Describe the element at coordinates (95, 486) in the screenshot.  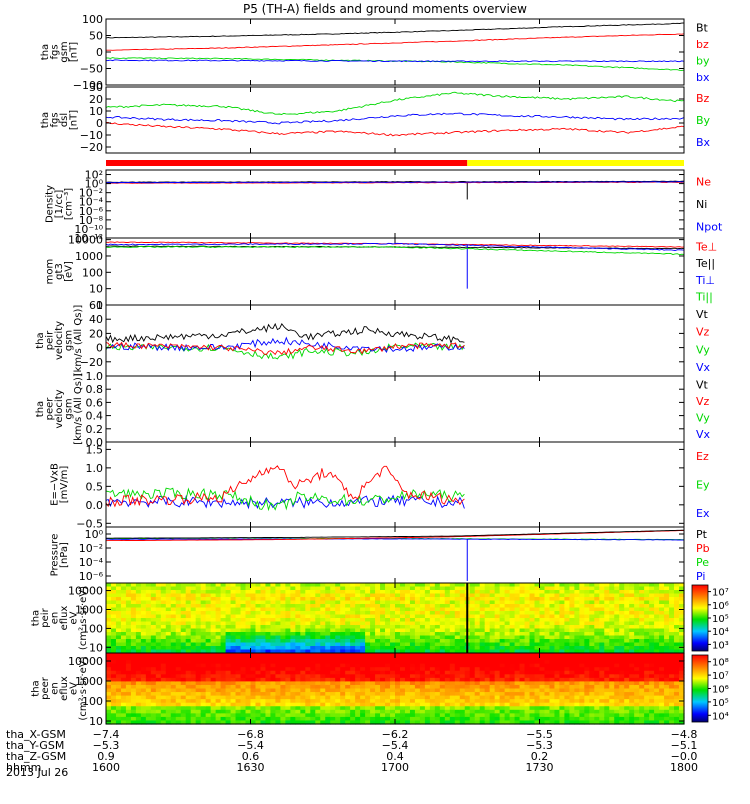
I see `y-tick-label: 0.5` at that location.